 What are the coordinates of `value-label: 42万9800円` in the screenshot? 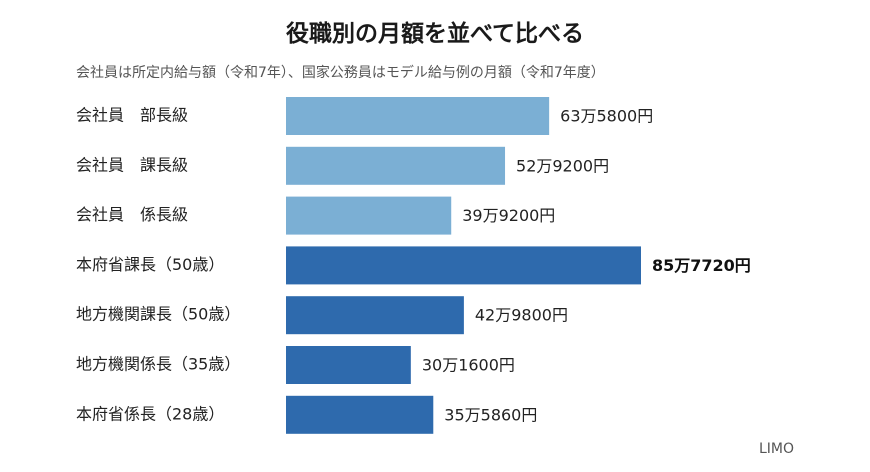 It's located at (521, 315).